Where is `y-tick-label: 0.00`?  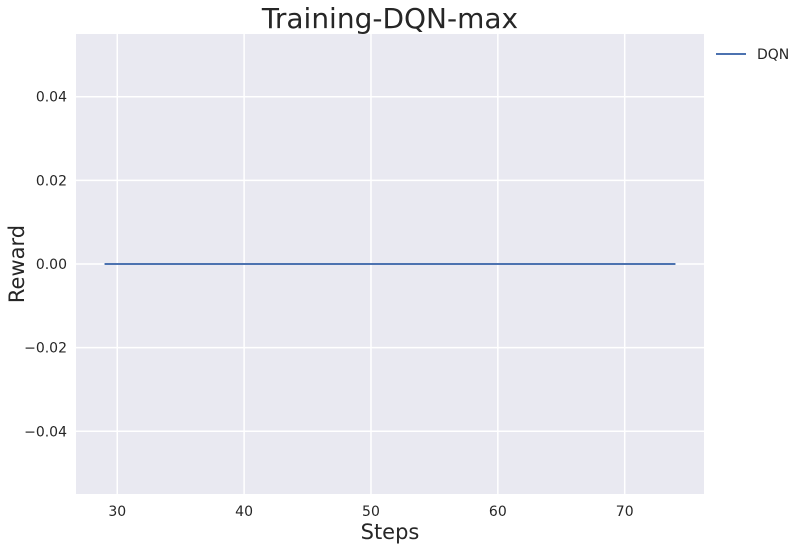
y-tick-label: 0.00 is located at coordinates (51, 265).